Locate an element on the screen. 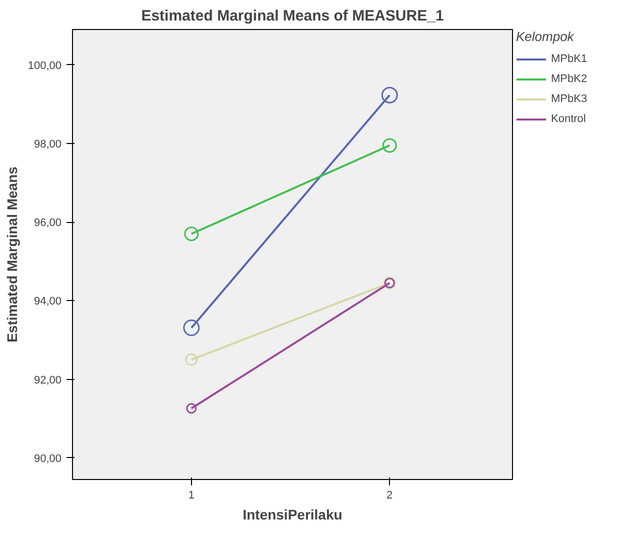  y-tick-label: 100,00 is located at coordinates (45, 66).